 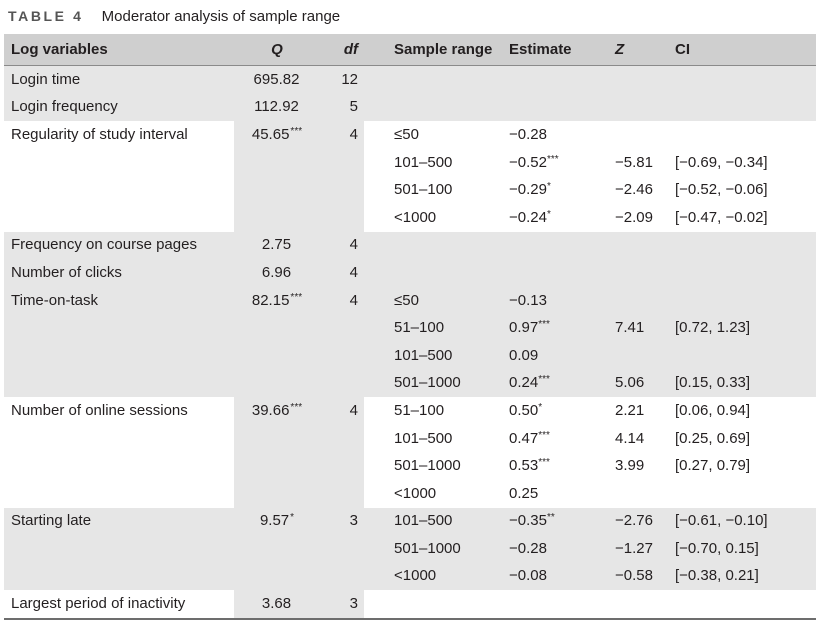 What do you see at coordinates (721, 162) in the screenshot?
I see `cell-ci: [−0.69, −0.34]` at bounding box center [721, 162].